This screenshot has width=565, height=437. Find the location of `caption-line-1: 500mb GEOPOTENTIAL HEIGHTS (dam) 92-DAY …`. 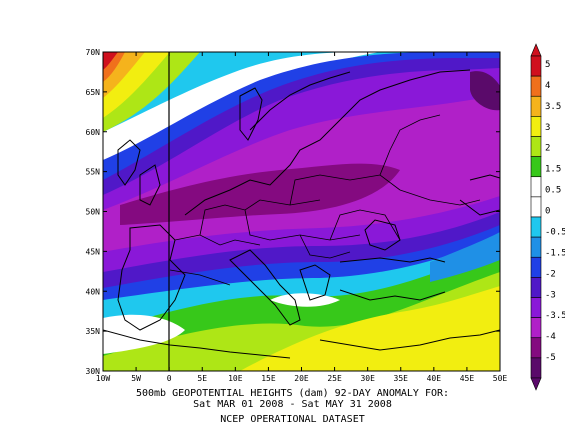

caption-line-1: 500mb GEOPOTENTIAL HEIGHTS (dam) 92-DAY … is located at coordinates (292, 393).